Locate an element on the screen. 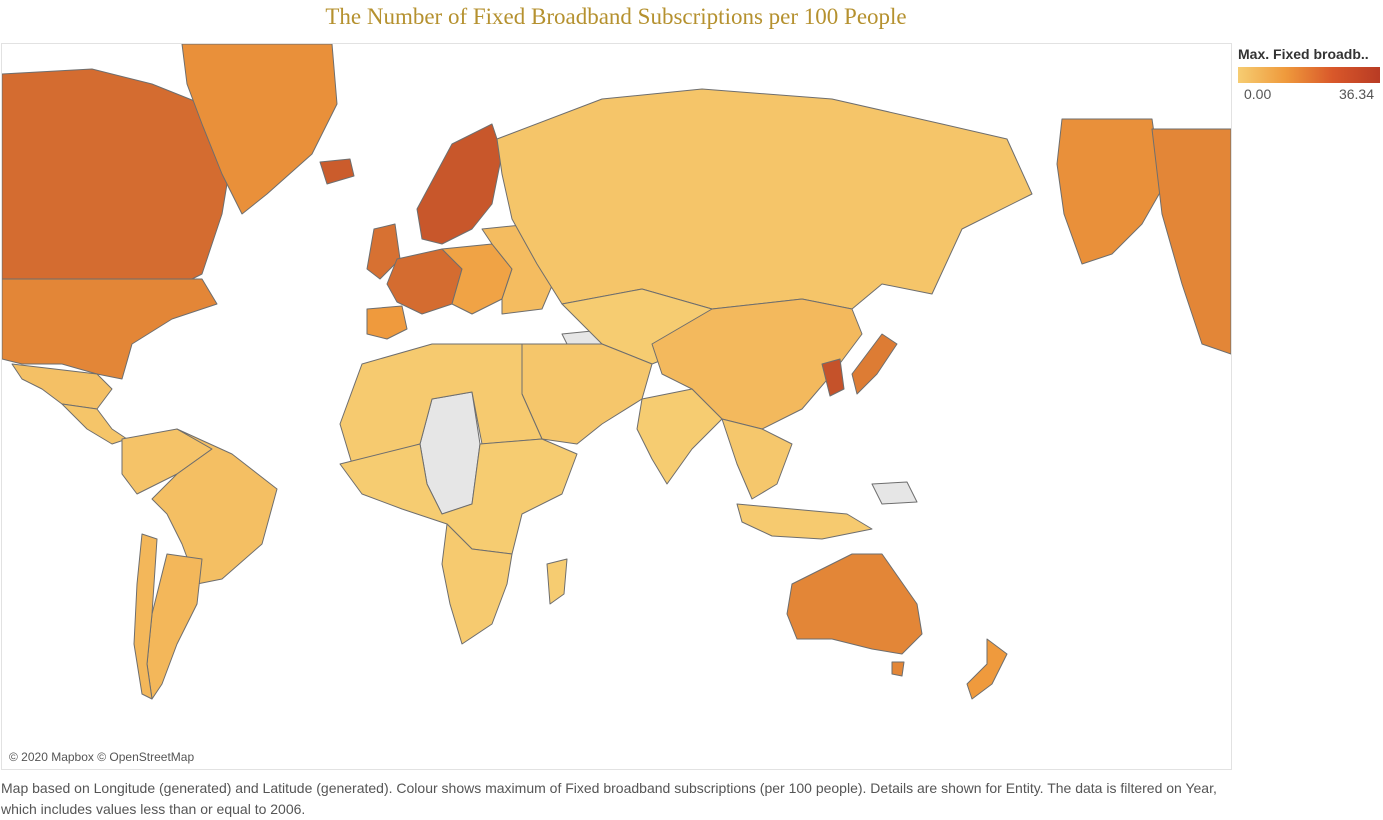 The image size is (1383, 820). region-indonesia is located at coordinates (804, 521).